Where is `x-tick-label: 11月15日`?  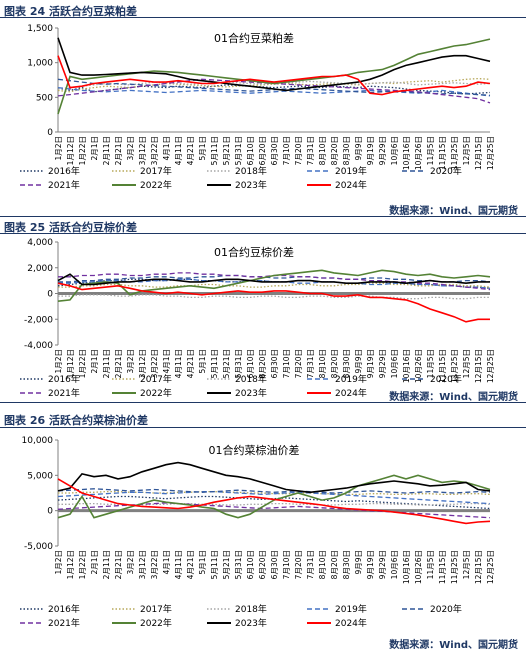
x-tick-label: 11月15日 is located at coordinates (442, 153).